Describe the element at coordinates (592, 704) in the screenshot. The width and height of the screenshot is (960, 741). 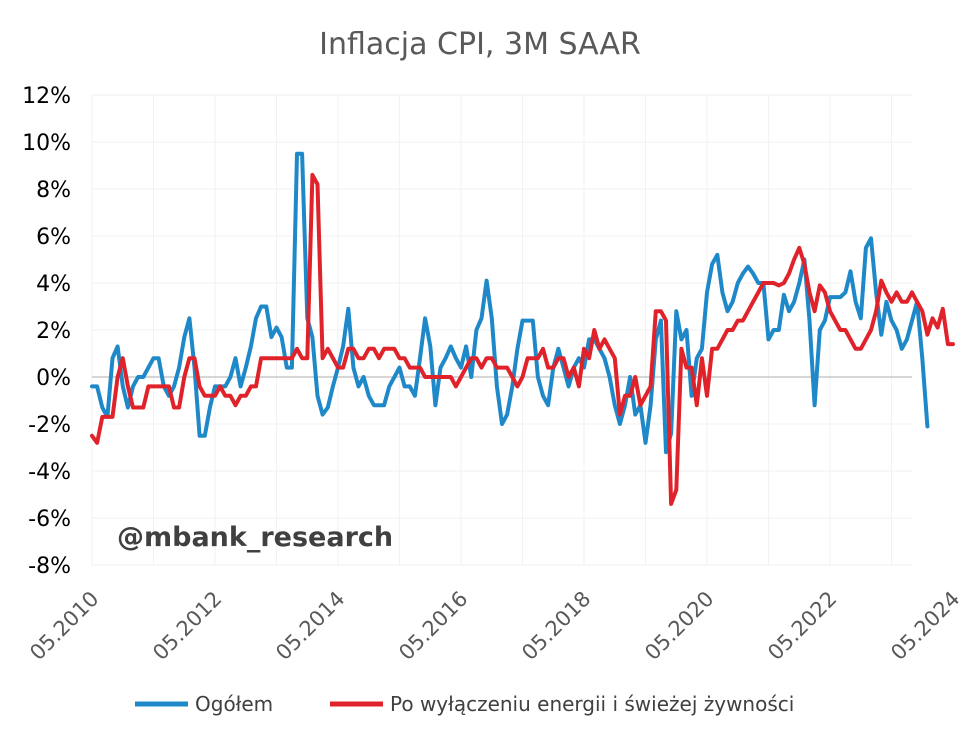
I see `legend-label-core: Po wyłączeniu energii i świeżej żywności` at that location.